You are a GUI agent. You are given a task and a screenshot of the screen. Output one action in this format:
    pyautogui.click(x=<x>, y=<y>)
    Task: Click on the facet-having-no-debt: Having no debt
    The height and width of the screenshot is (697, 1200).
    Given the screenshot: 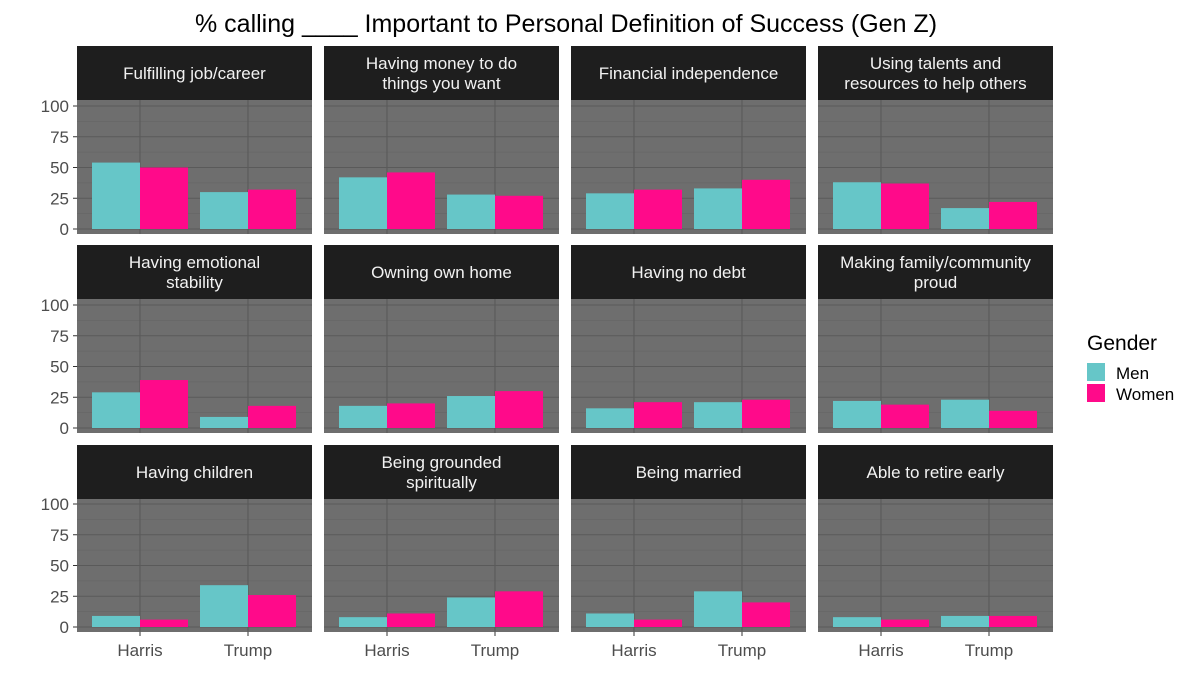 What is the action you would take?
    pyautogui.click(x=688, y=339)
    